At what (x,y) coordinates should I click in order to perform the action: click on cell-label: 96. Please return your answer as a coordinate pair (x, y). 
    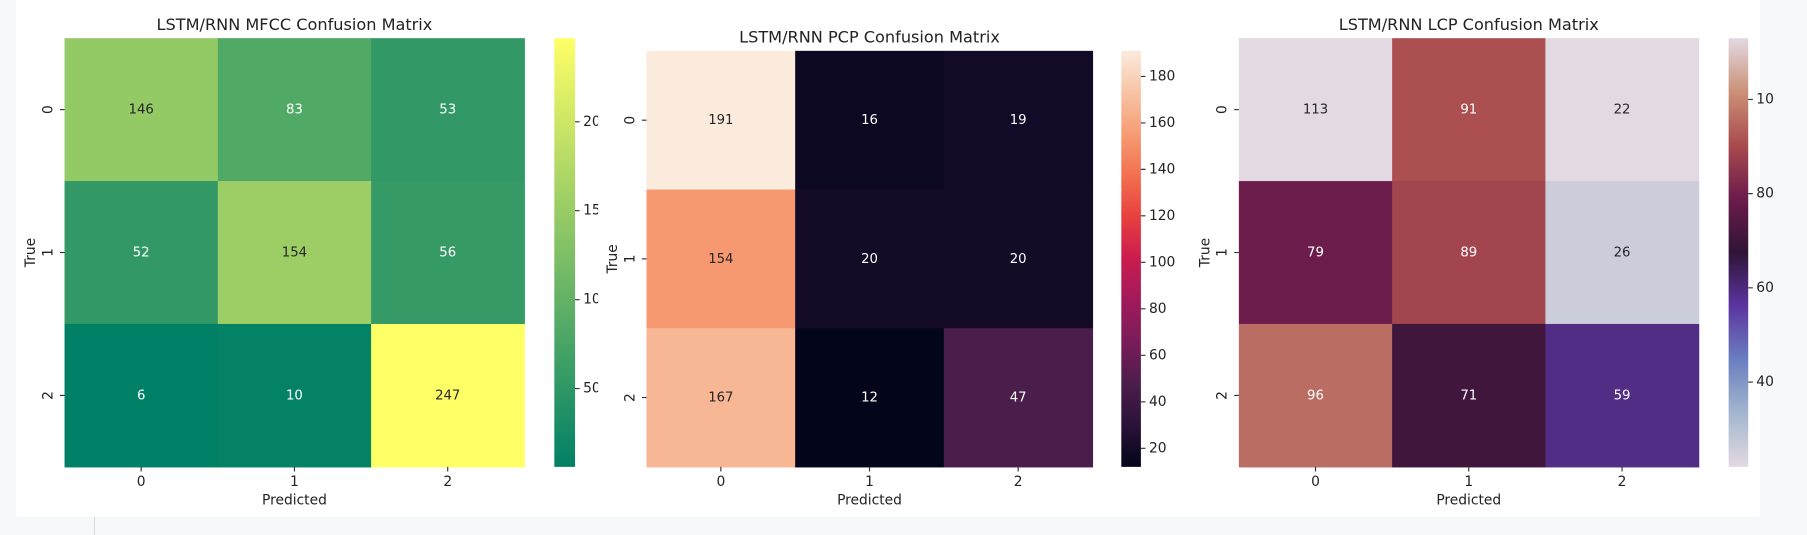
    Looking at the image, I should click on (1315, 395).